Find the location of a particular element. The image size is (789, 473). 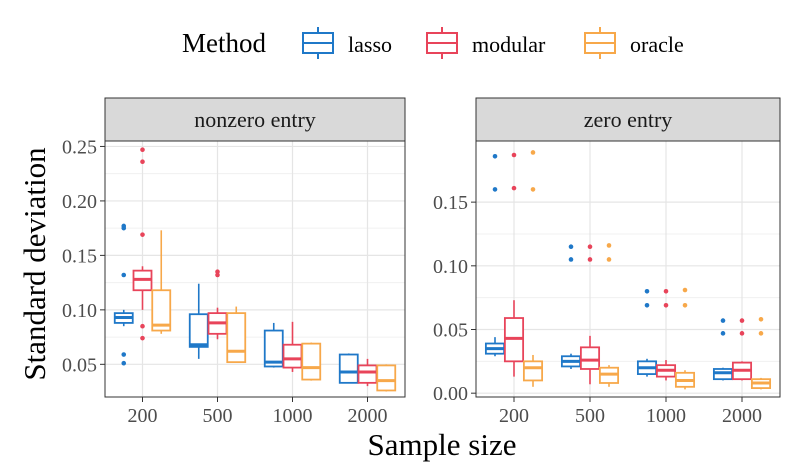

strip-title: nonzero entry is located at coordinates (255, 119).